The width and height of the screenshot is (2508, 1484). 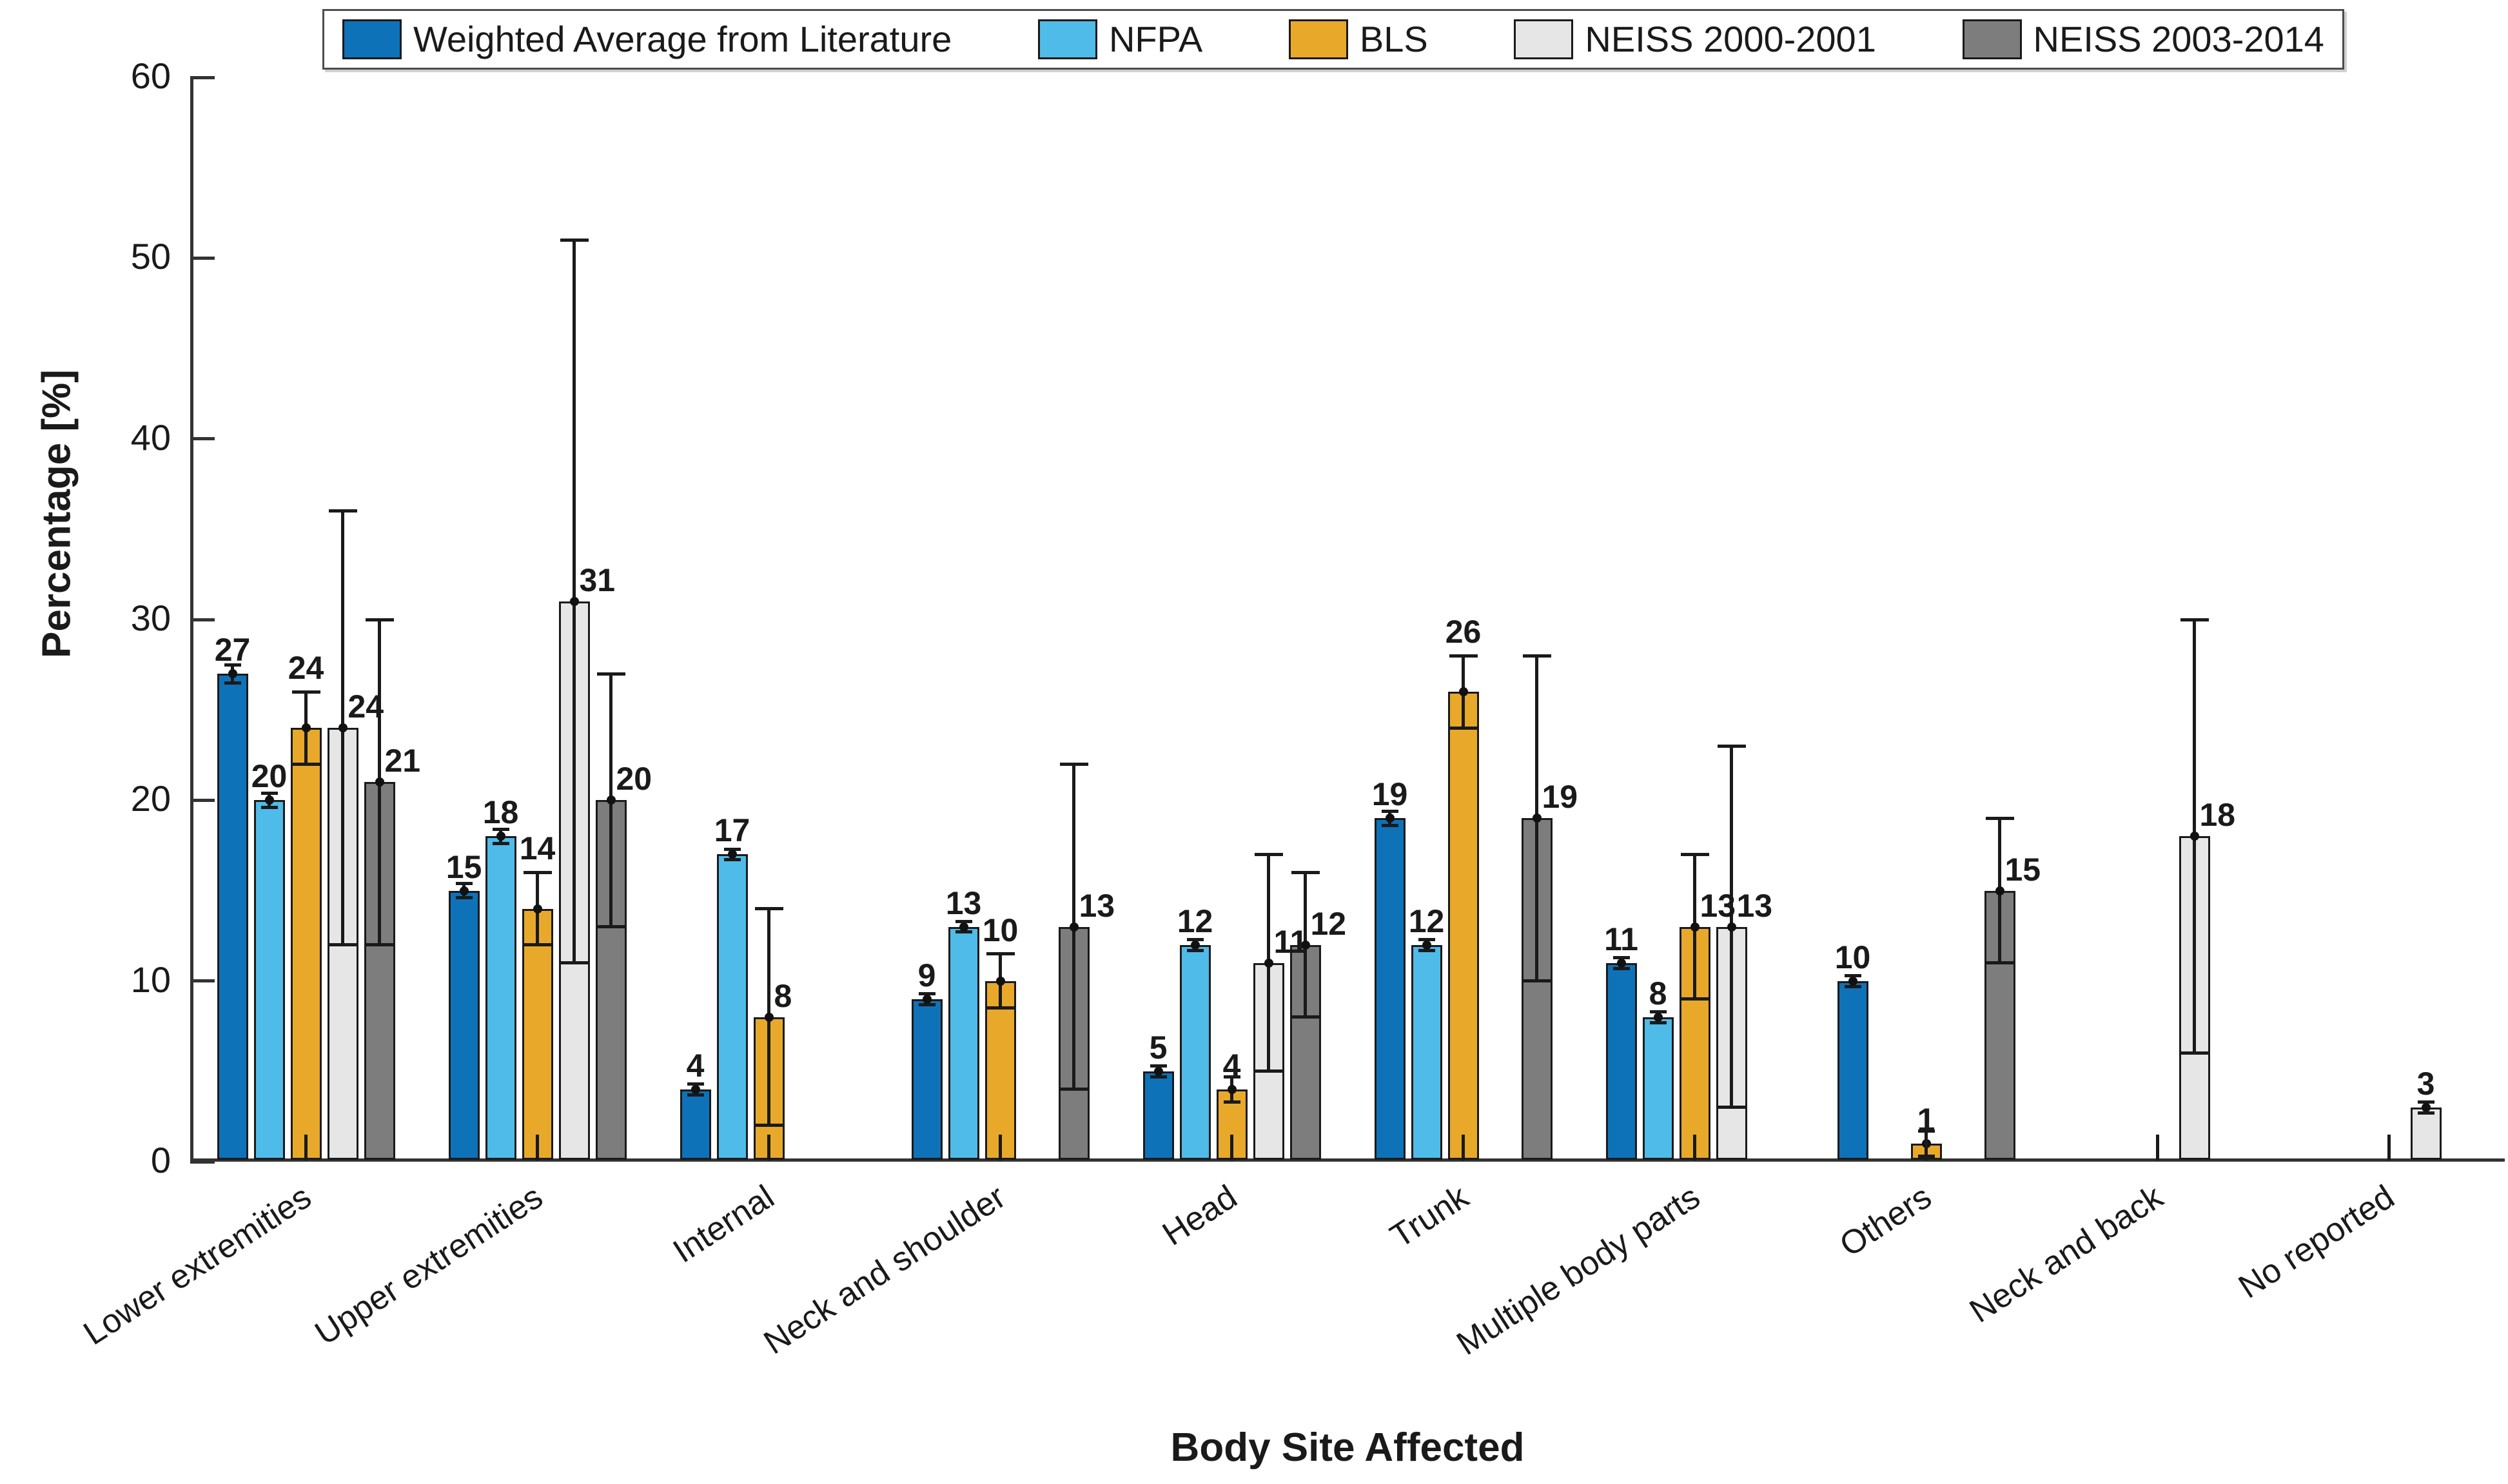 I want to click on legend-item-bls: BLS, so click(x=1358, y=39).